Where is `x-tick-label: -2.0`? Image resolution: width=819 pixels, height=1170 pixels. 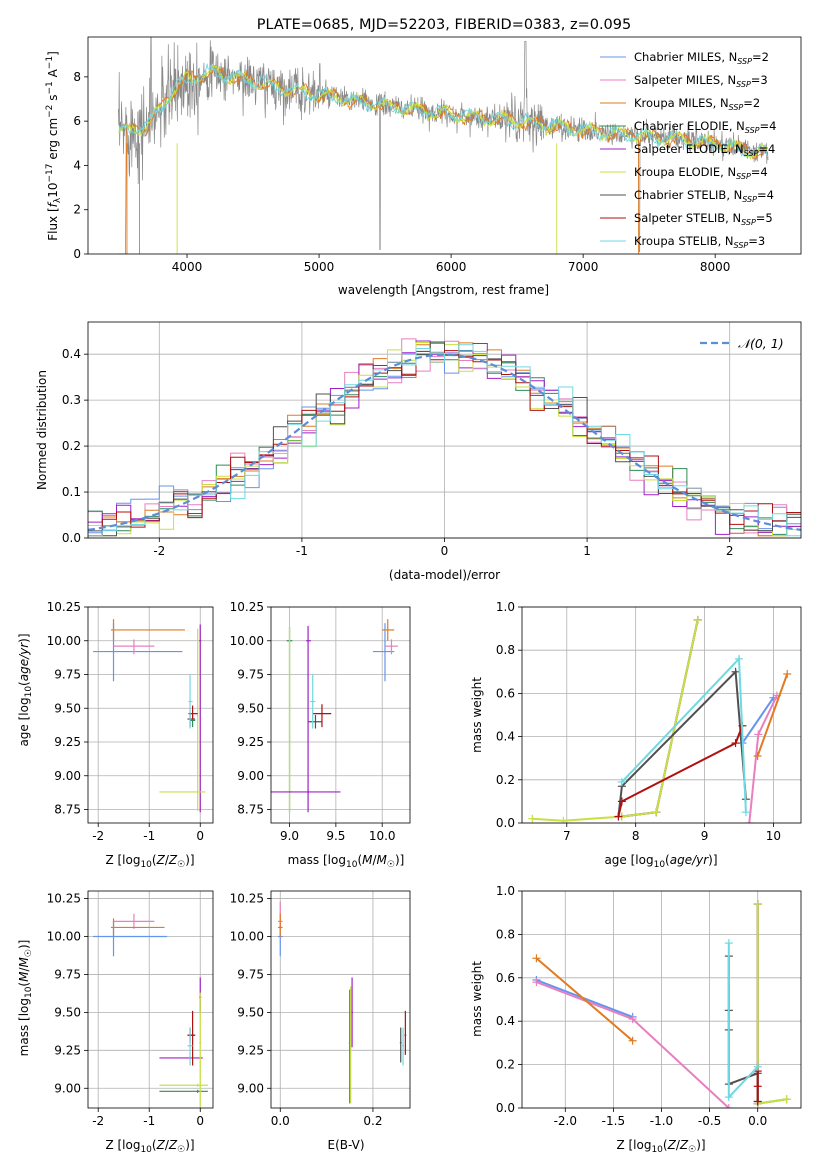 x-tick-label: -2.0 is located at coordinates (565, 1121).